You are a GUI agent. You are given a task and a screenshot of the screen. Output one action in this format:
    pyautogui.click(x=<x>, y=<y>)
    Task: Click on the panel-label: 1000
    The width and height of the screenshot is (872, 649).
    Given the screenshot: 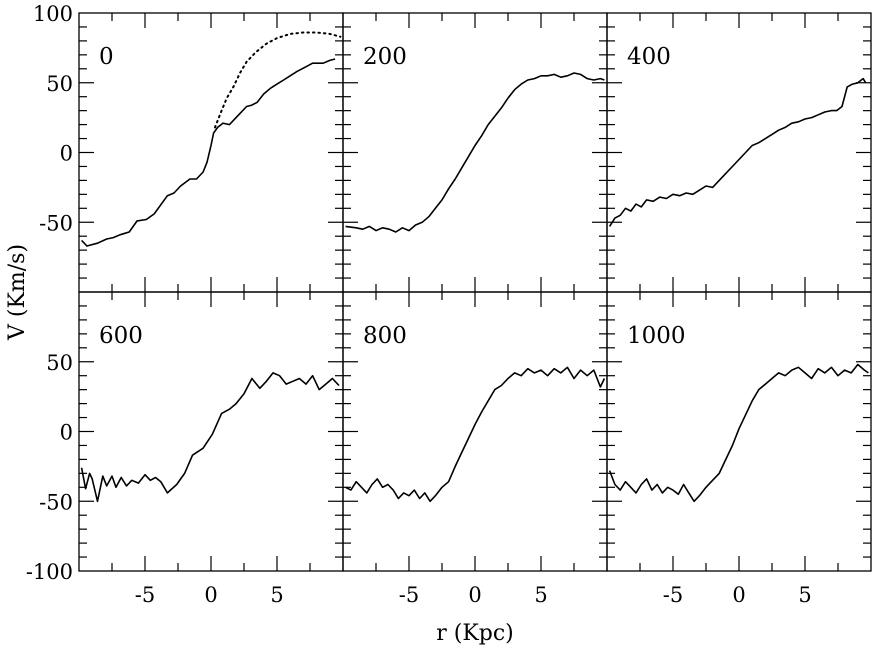 What is the action you would take?
    pyautogui.click(x=656, y=336)
    